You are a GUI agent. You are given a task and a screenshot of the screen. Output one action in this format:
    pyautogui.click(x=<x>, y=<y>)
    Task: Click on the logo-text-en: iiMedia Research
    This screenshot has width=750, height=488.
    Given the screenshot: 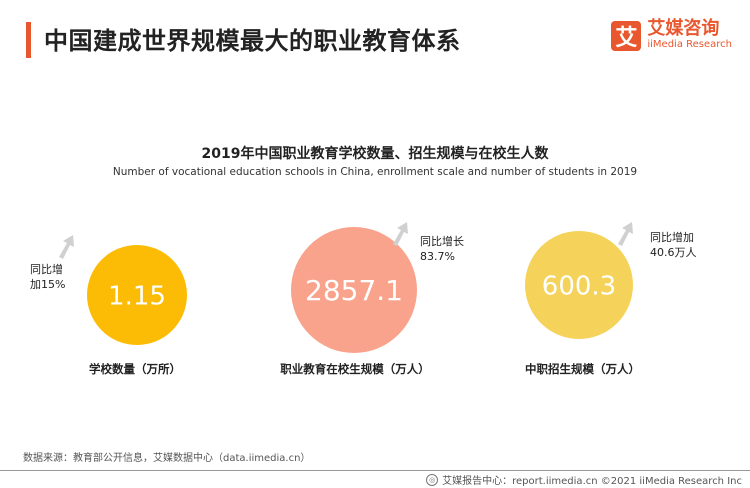 What is the action you would take?
    pyautogui.click(x=689, y=44)
    